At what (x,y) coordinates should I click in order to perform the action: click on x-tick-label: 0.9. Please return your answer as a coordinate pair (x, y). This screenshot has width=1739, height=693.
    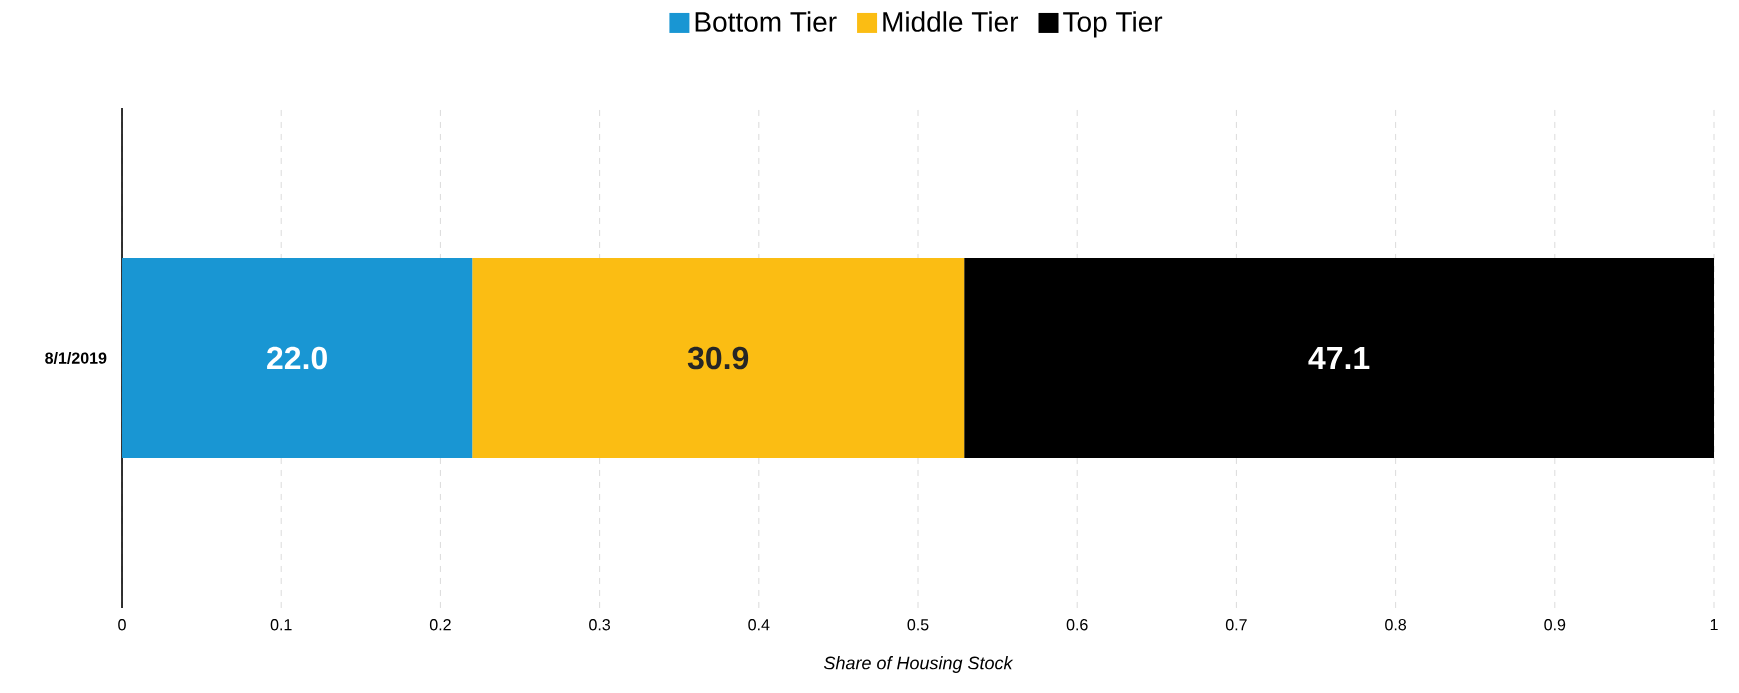
    Looking at the image, I should click on (1555, 625).